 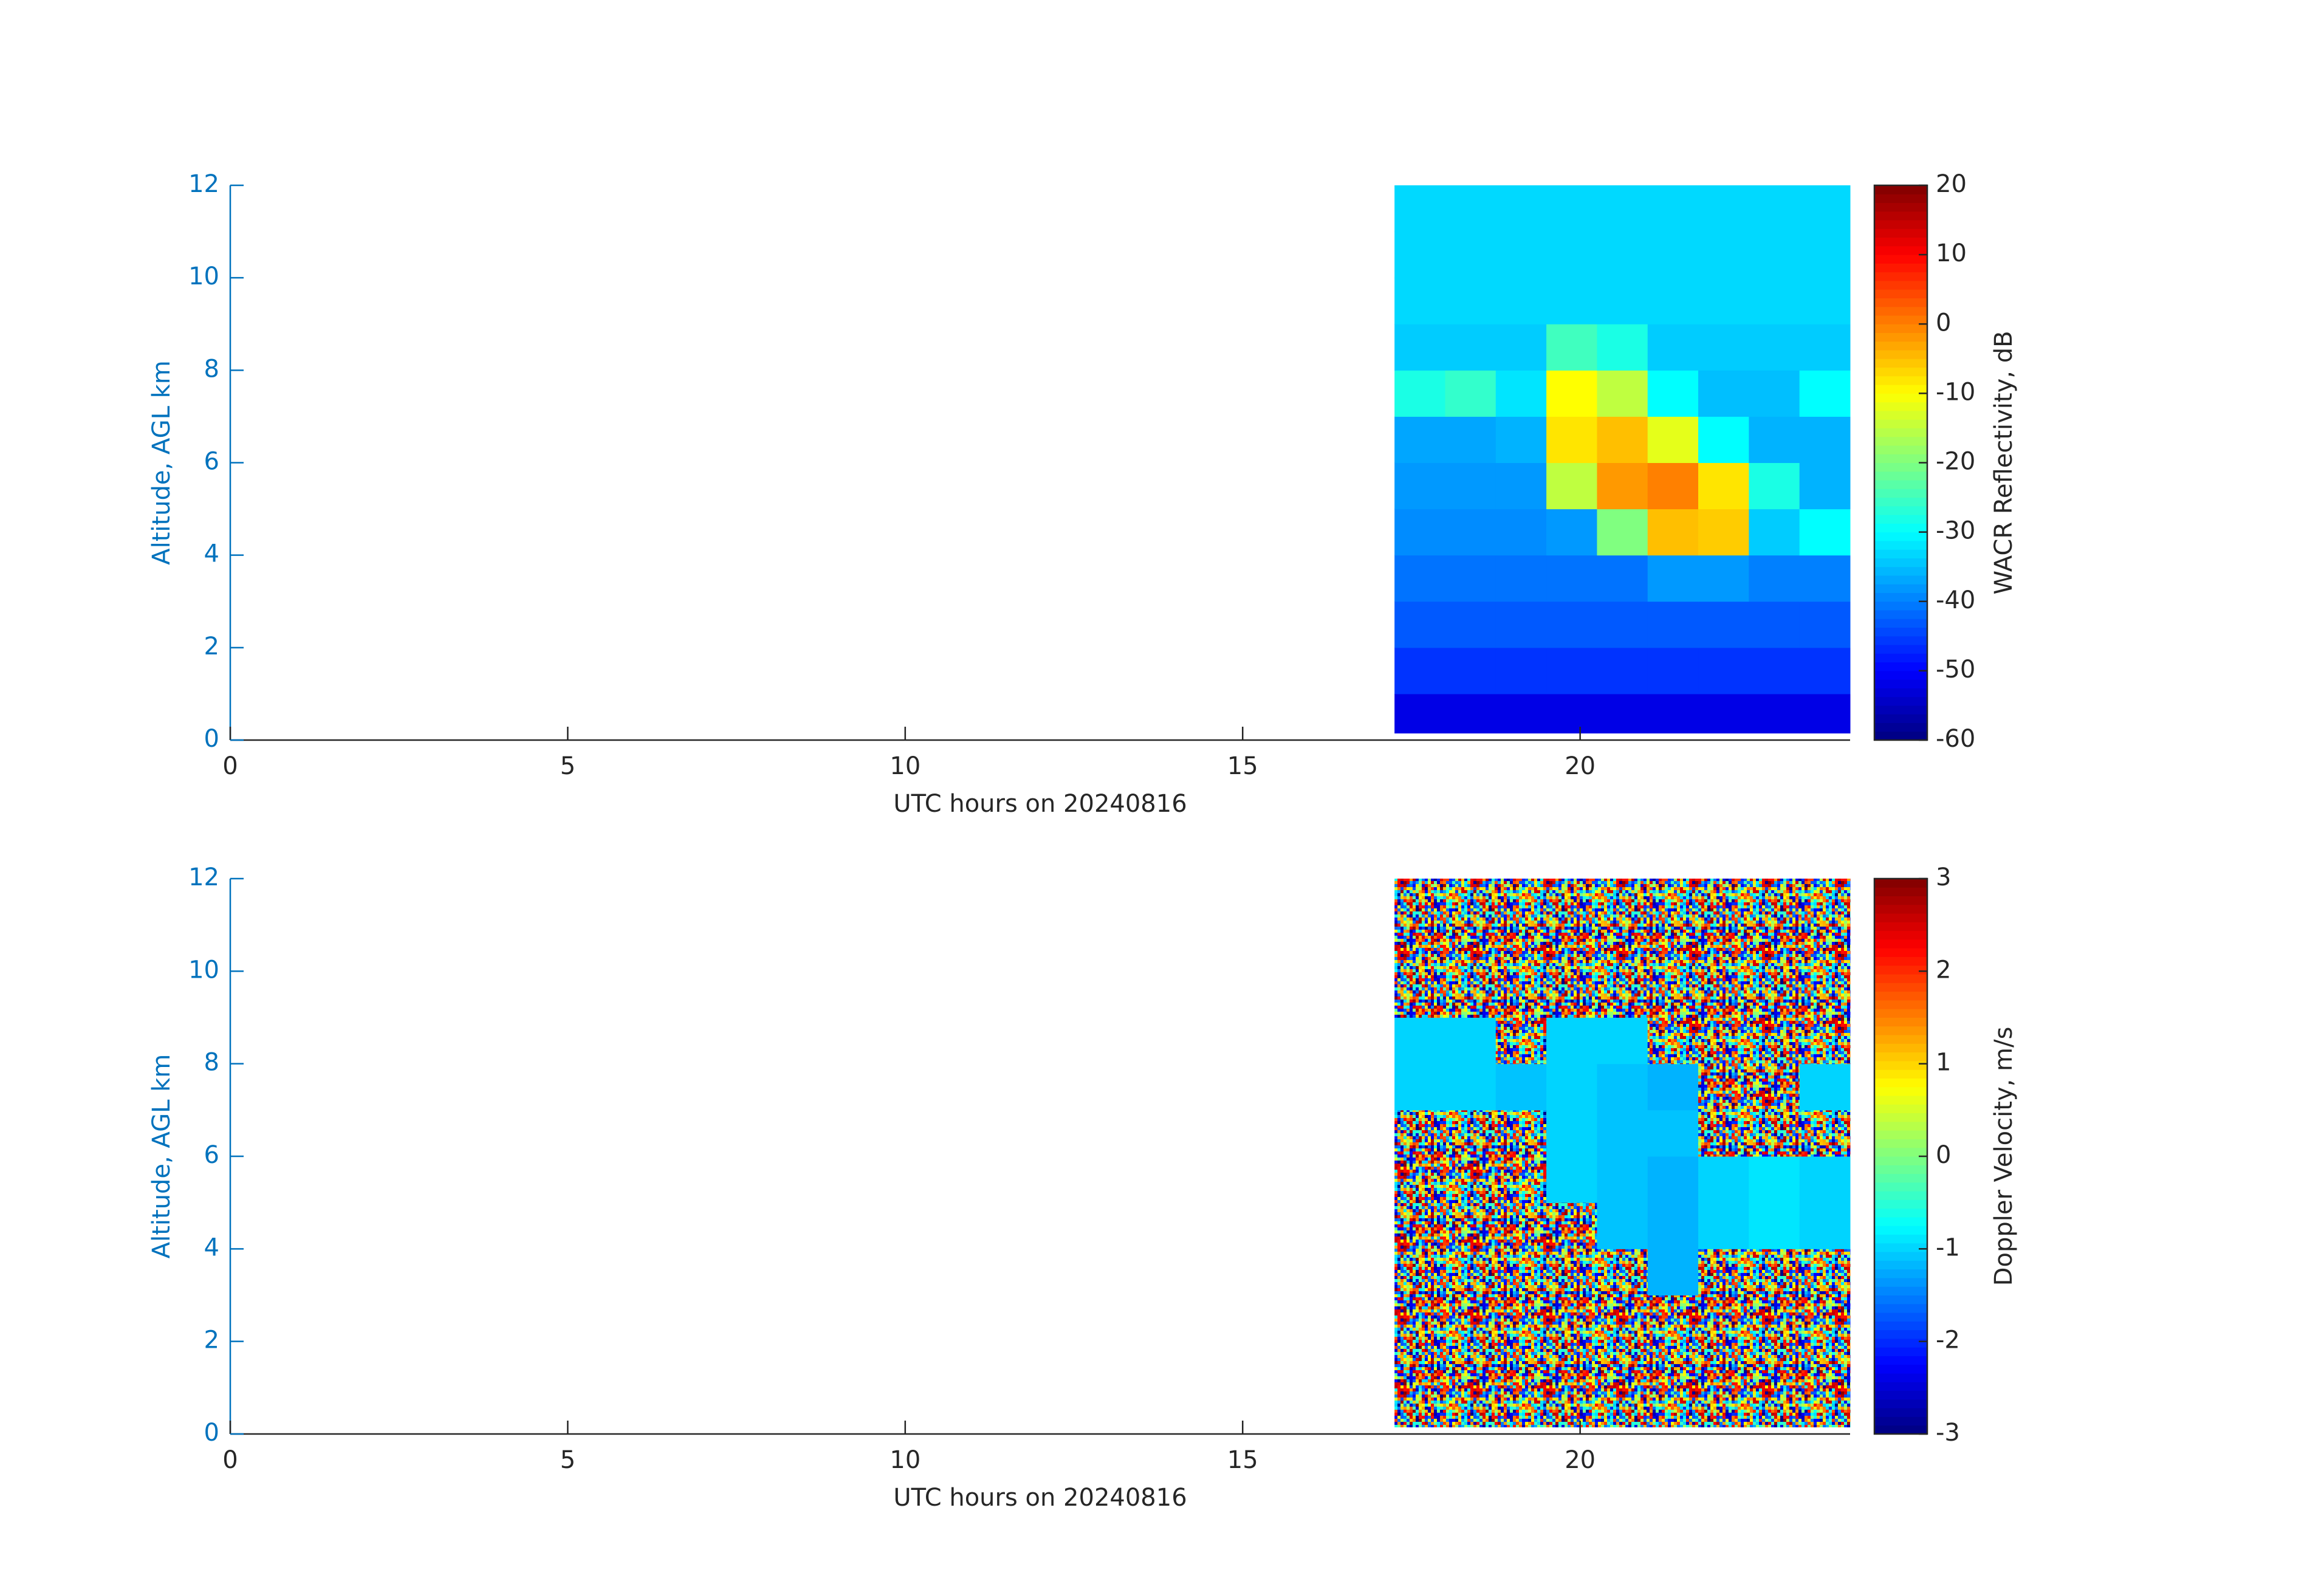 What do you see at coordinates (1242, 766) in the screenshot?
I see `x-tick-label: 15` at bounding box center [1242, 766].